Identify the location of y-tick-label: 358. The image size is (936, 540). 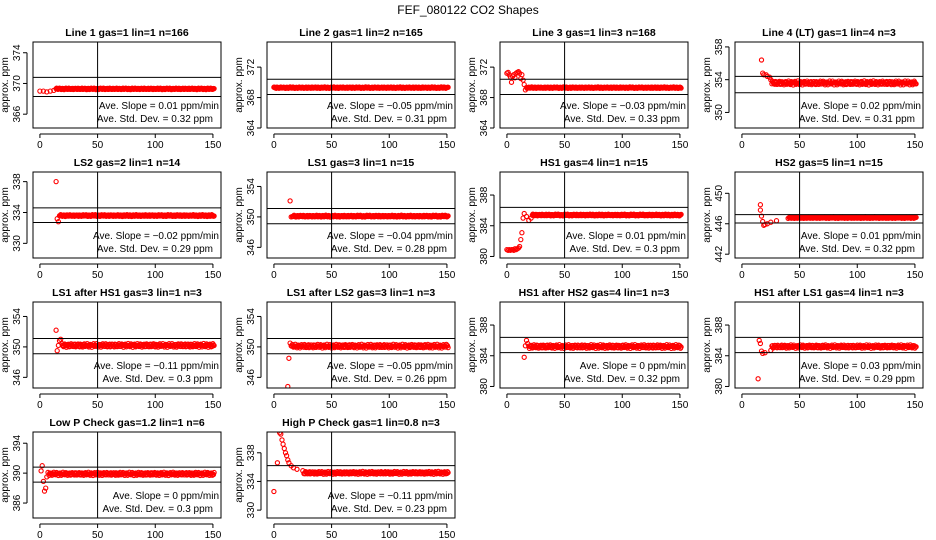
(719, 46).